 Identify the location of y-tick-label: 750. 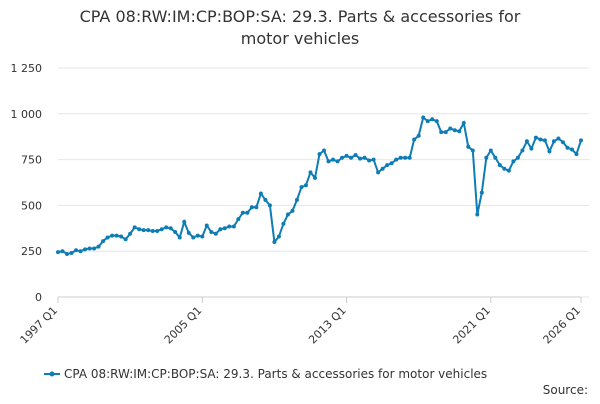
(31, 160).